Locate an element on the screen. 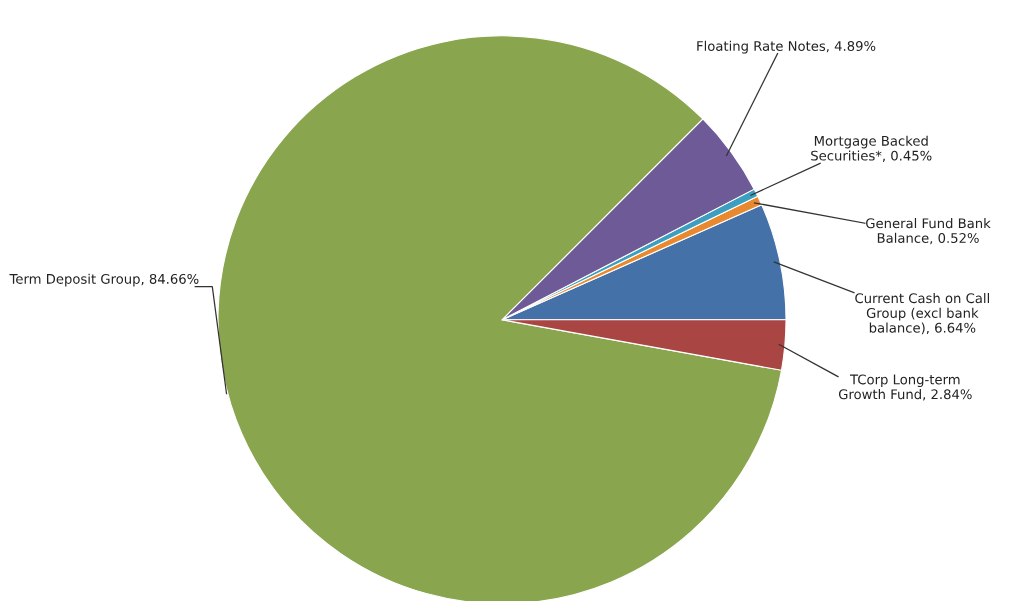 This screenshot has height=601, width=1029. slice-label: TCorp Long-term Growth Fund, 2.84% is located at coordinates (905, 387).